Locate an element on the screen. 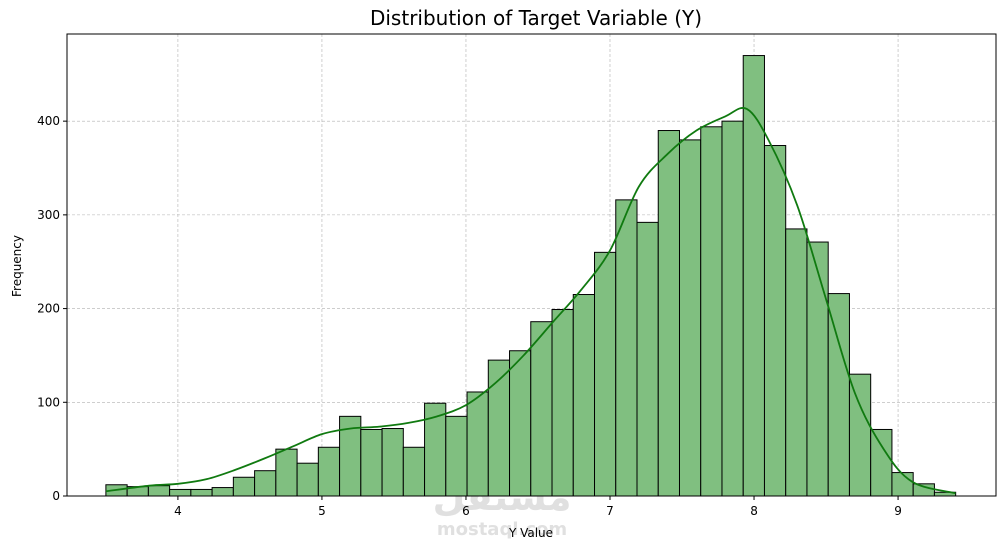 Image resolution: width=1005 pixels, height=549 pixels. y-axis-label: Frequency is located at coordinates (17, 266).